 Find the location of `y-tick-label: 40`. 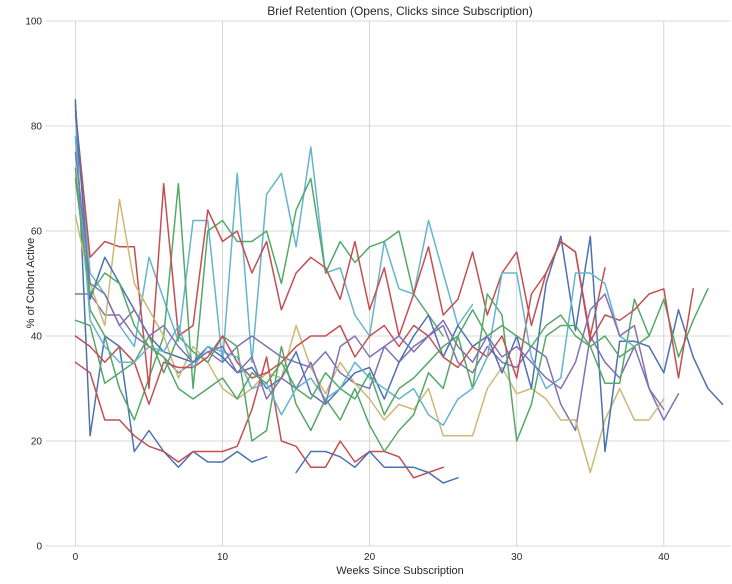

y-tick-label: 40 is located at coordinates (37, 337).